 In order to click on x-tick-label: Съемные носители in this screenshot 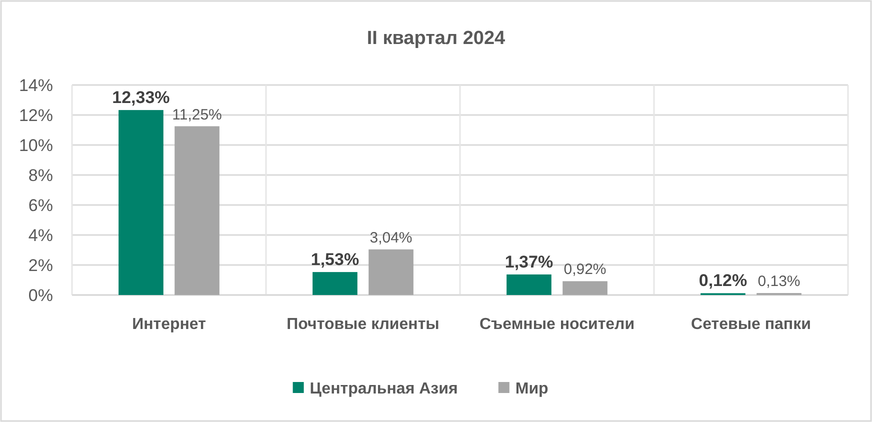, I will do `click(557, 324)`.